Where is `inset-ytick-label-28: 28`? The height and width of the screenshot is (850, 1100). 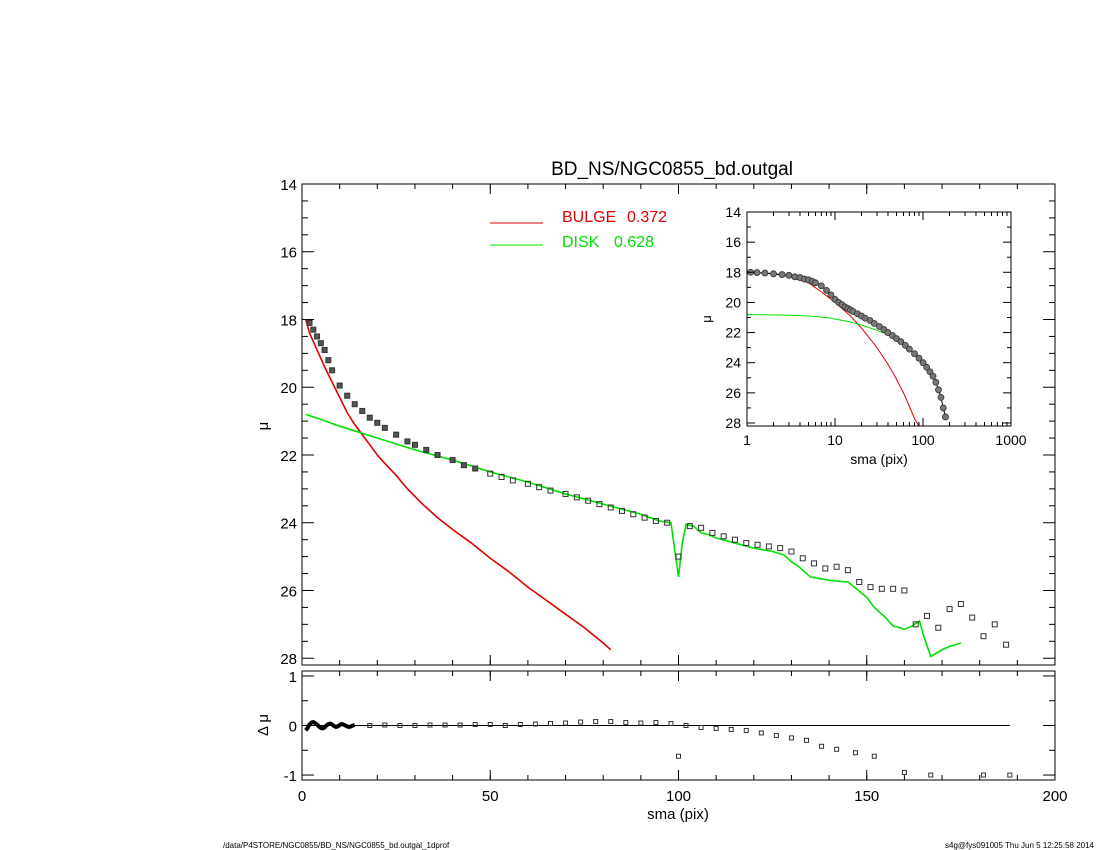 inset-ytick-label-28: 28 is located at coordinates (733, 423).